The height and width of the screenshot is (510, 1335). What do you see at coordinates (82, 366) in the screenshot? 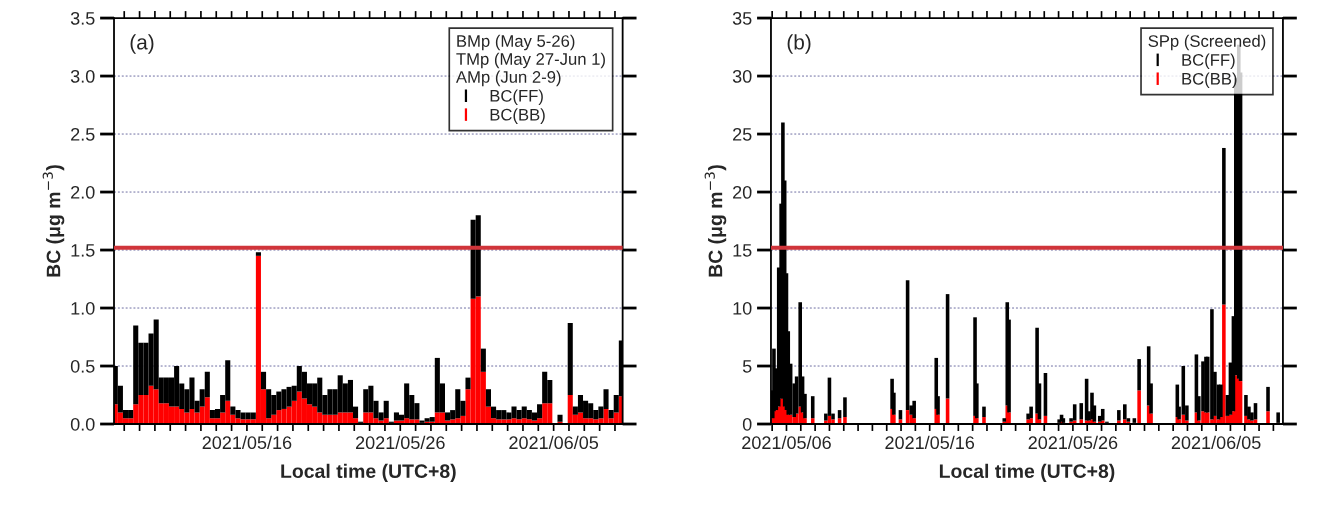
I see `y-tick-label: 0.5` at bounding box center [82, 366].